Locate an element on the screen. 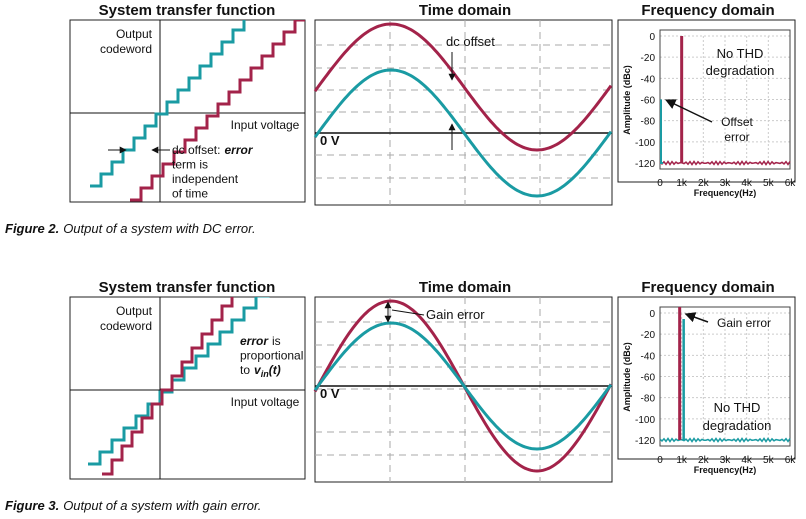  note-text: (t) is located at coordinates (275, 370).